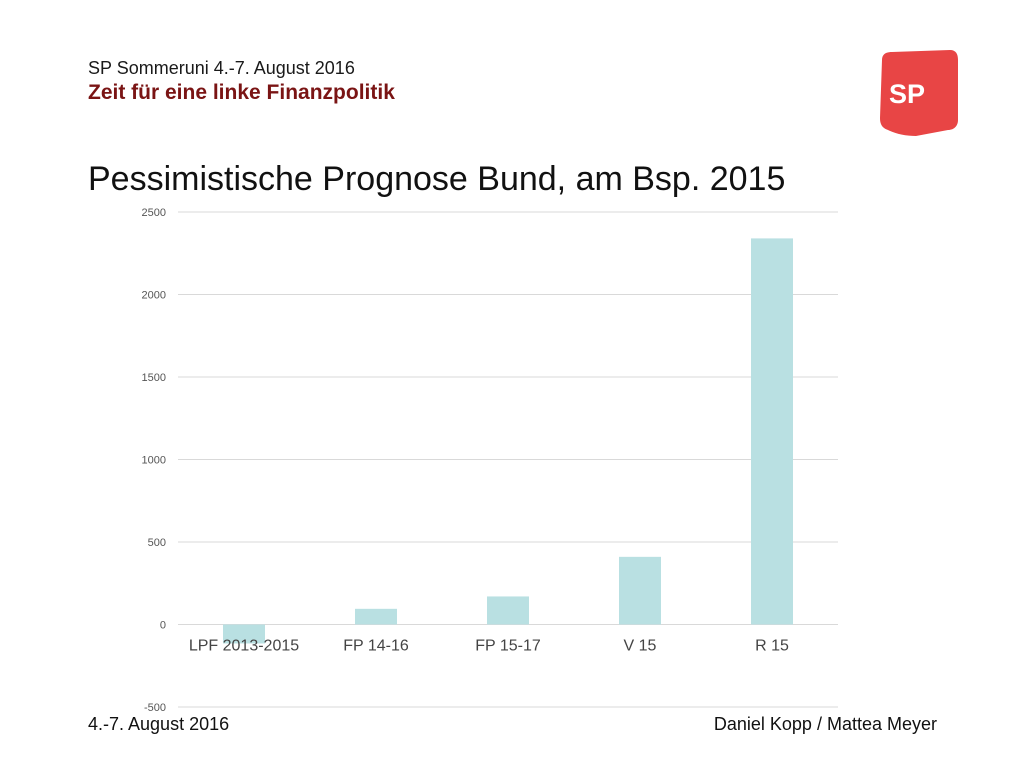 This screenshot has width=1024, height=768. What do you see at coordinates (163, 626) in the screenshot?
I see `y-tick-label: 0` at bounding box center [163, 626].